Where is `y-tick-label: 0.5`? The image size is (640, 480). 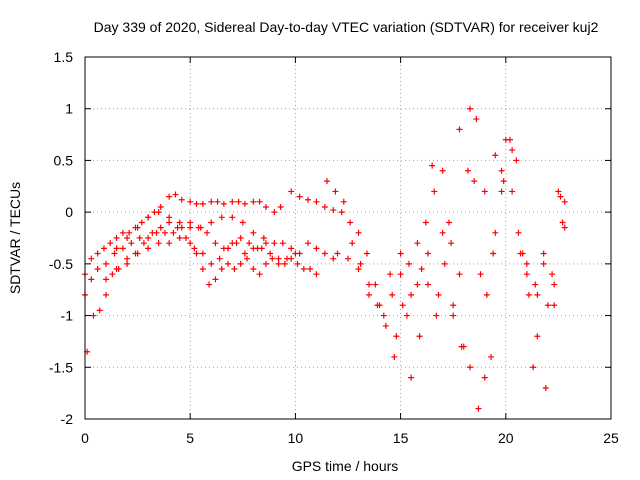 y-tick-label: 0.5 is located at coordinates (64, 160).